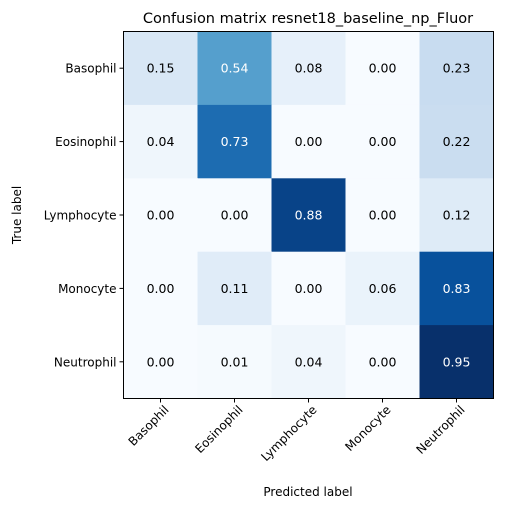 The height and width of the screenshot is (509, 508). I want to click on cell-value-label: 0.22, so click(457, 141).